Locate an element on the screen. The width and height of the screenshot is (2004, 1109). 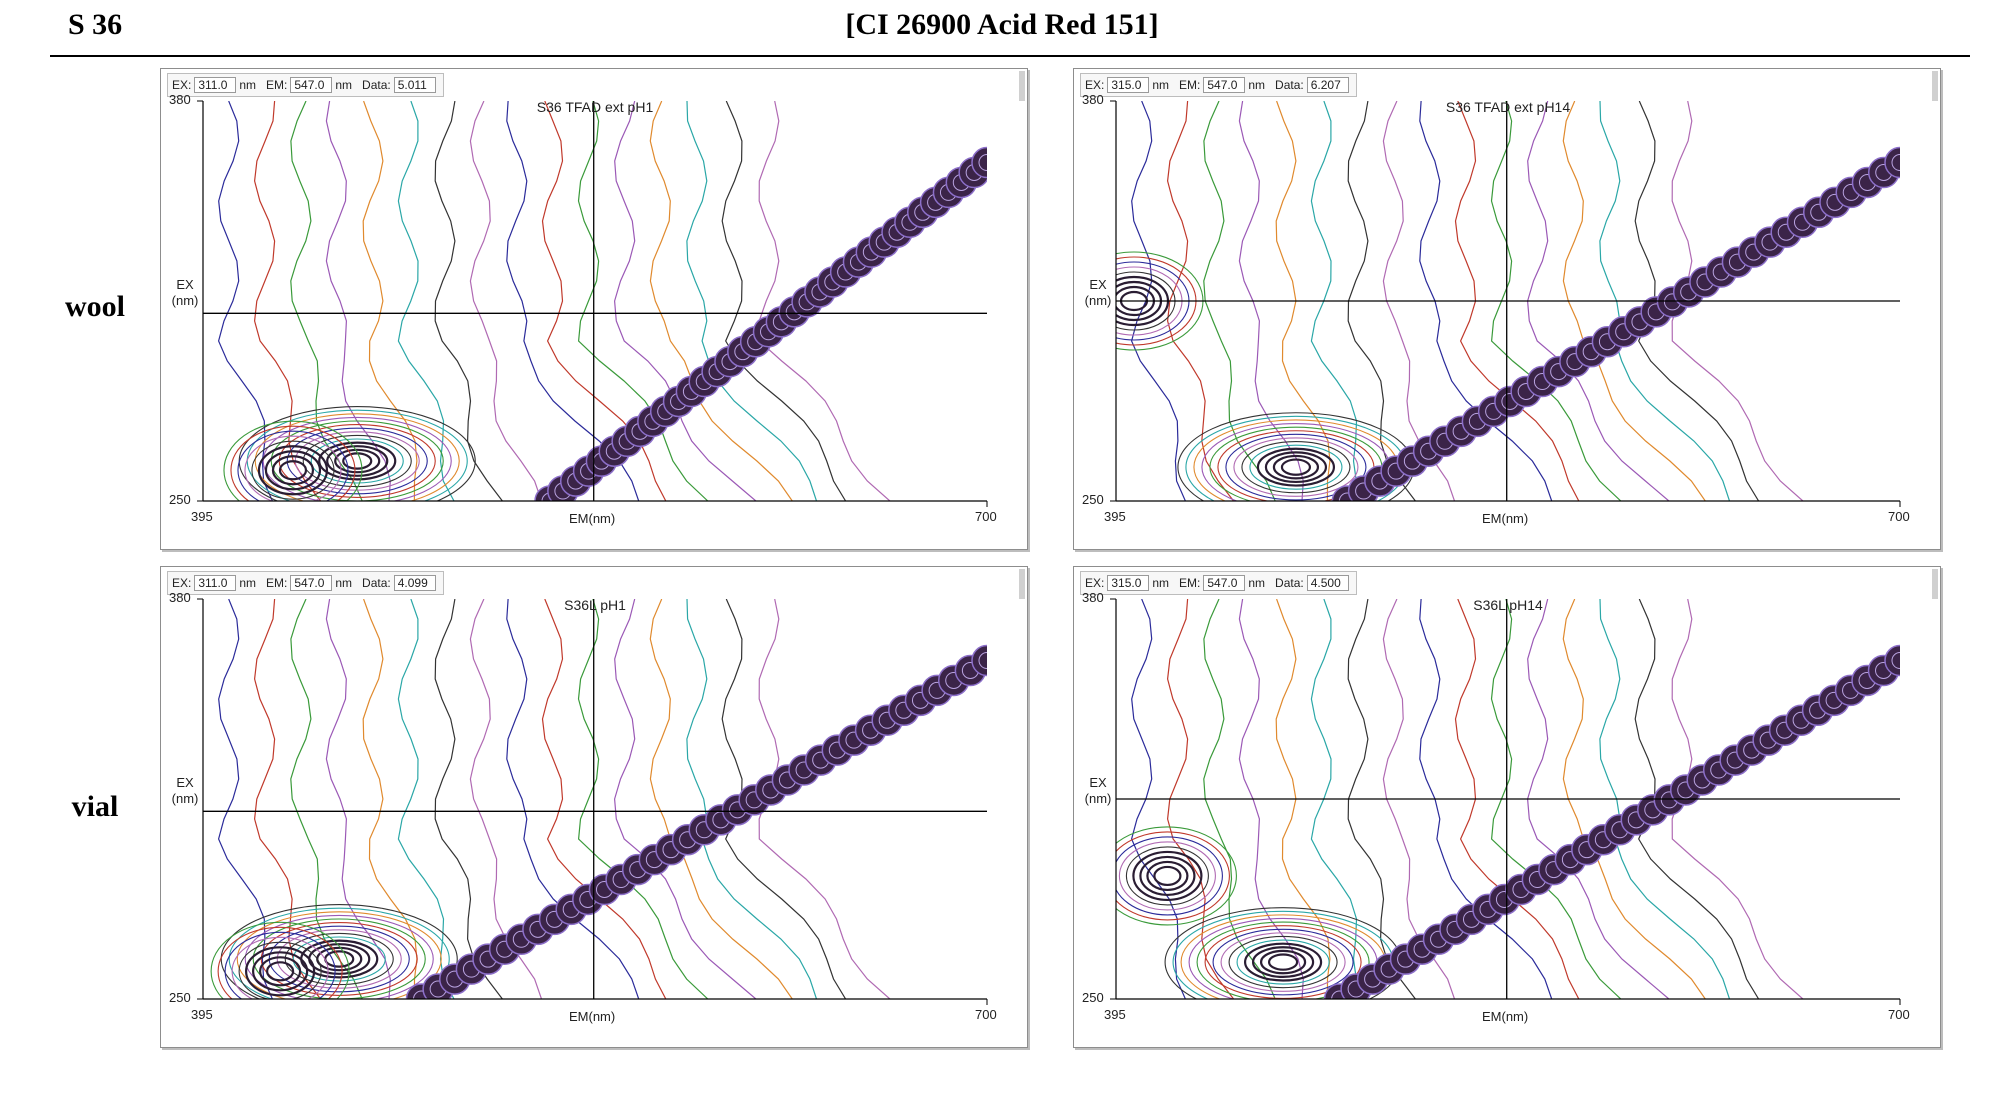
data-readout: 6.207 is located at coordinates (1327, 85).